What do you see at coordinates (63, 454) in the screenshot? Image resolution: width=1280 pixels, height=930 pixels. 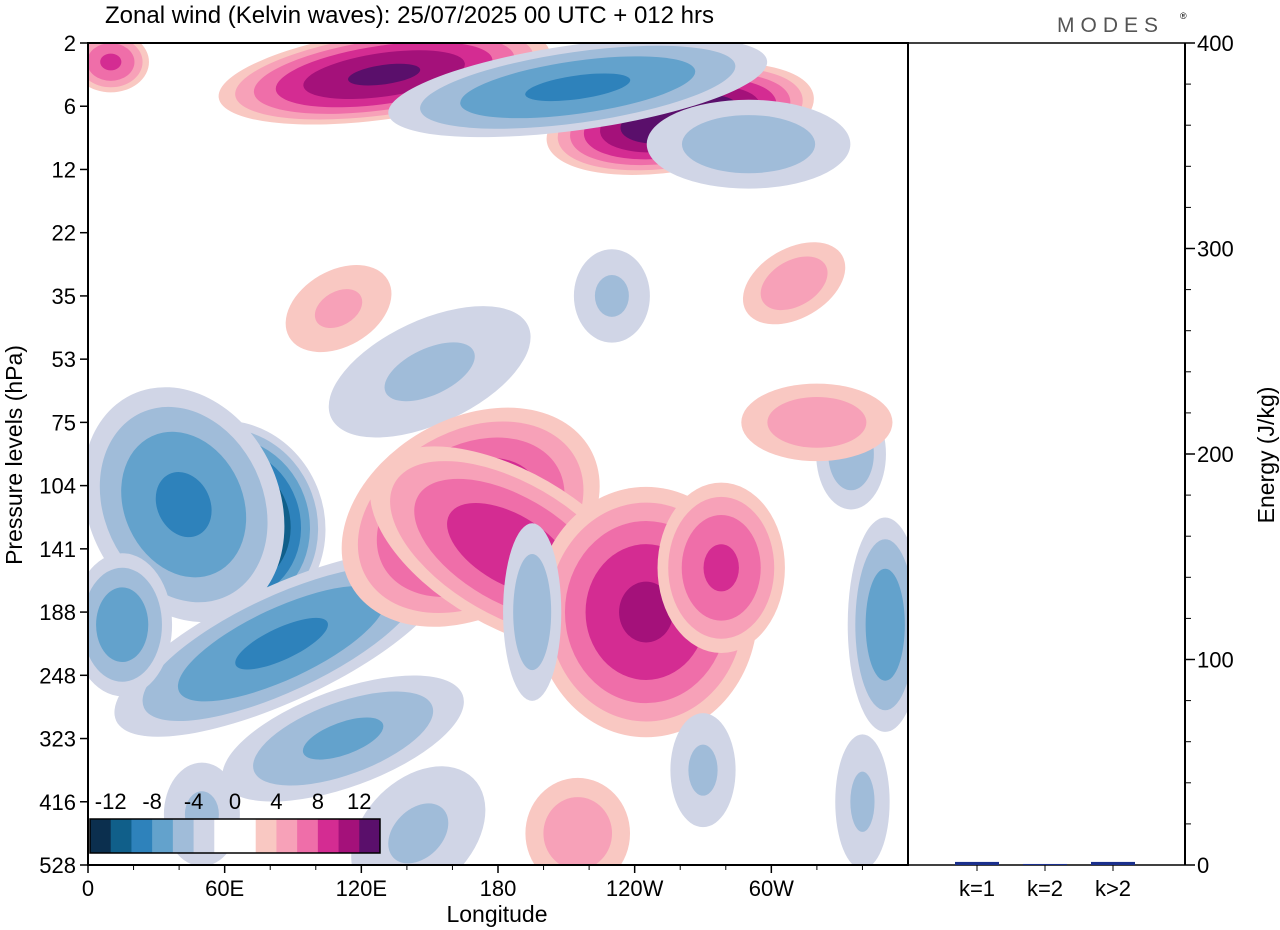 I see `y-axis: 2 6 12 22 35 53 75 104 141 188 248 323 416 528` at bounding box center [63, 454].